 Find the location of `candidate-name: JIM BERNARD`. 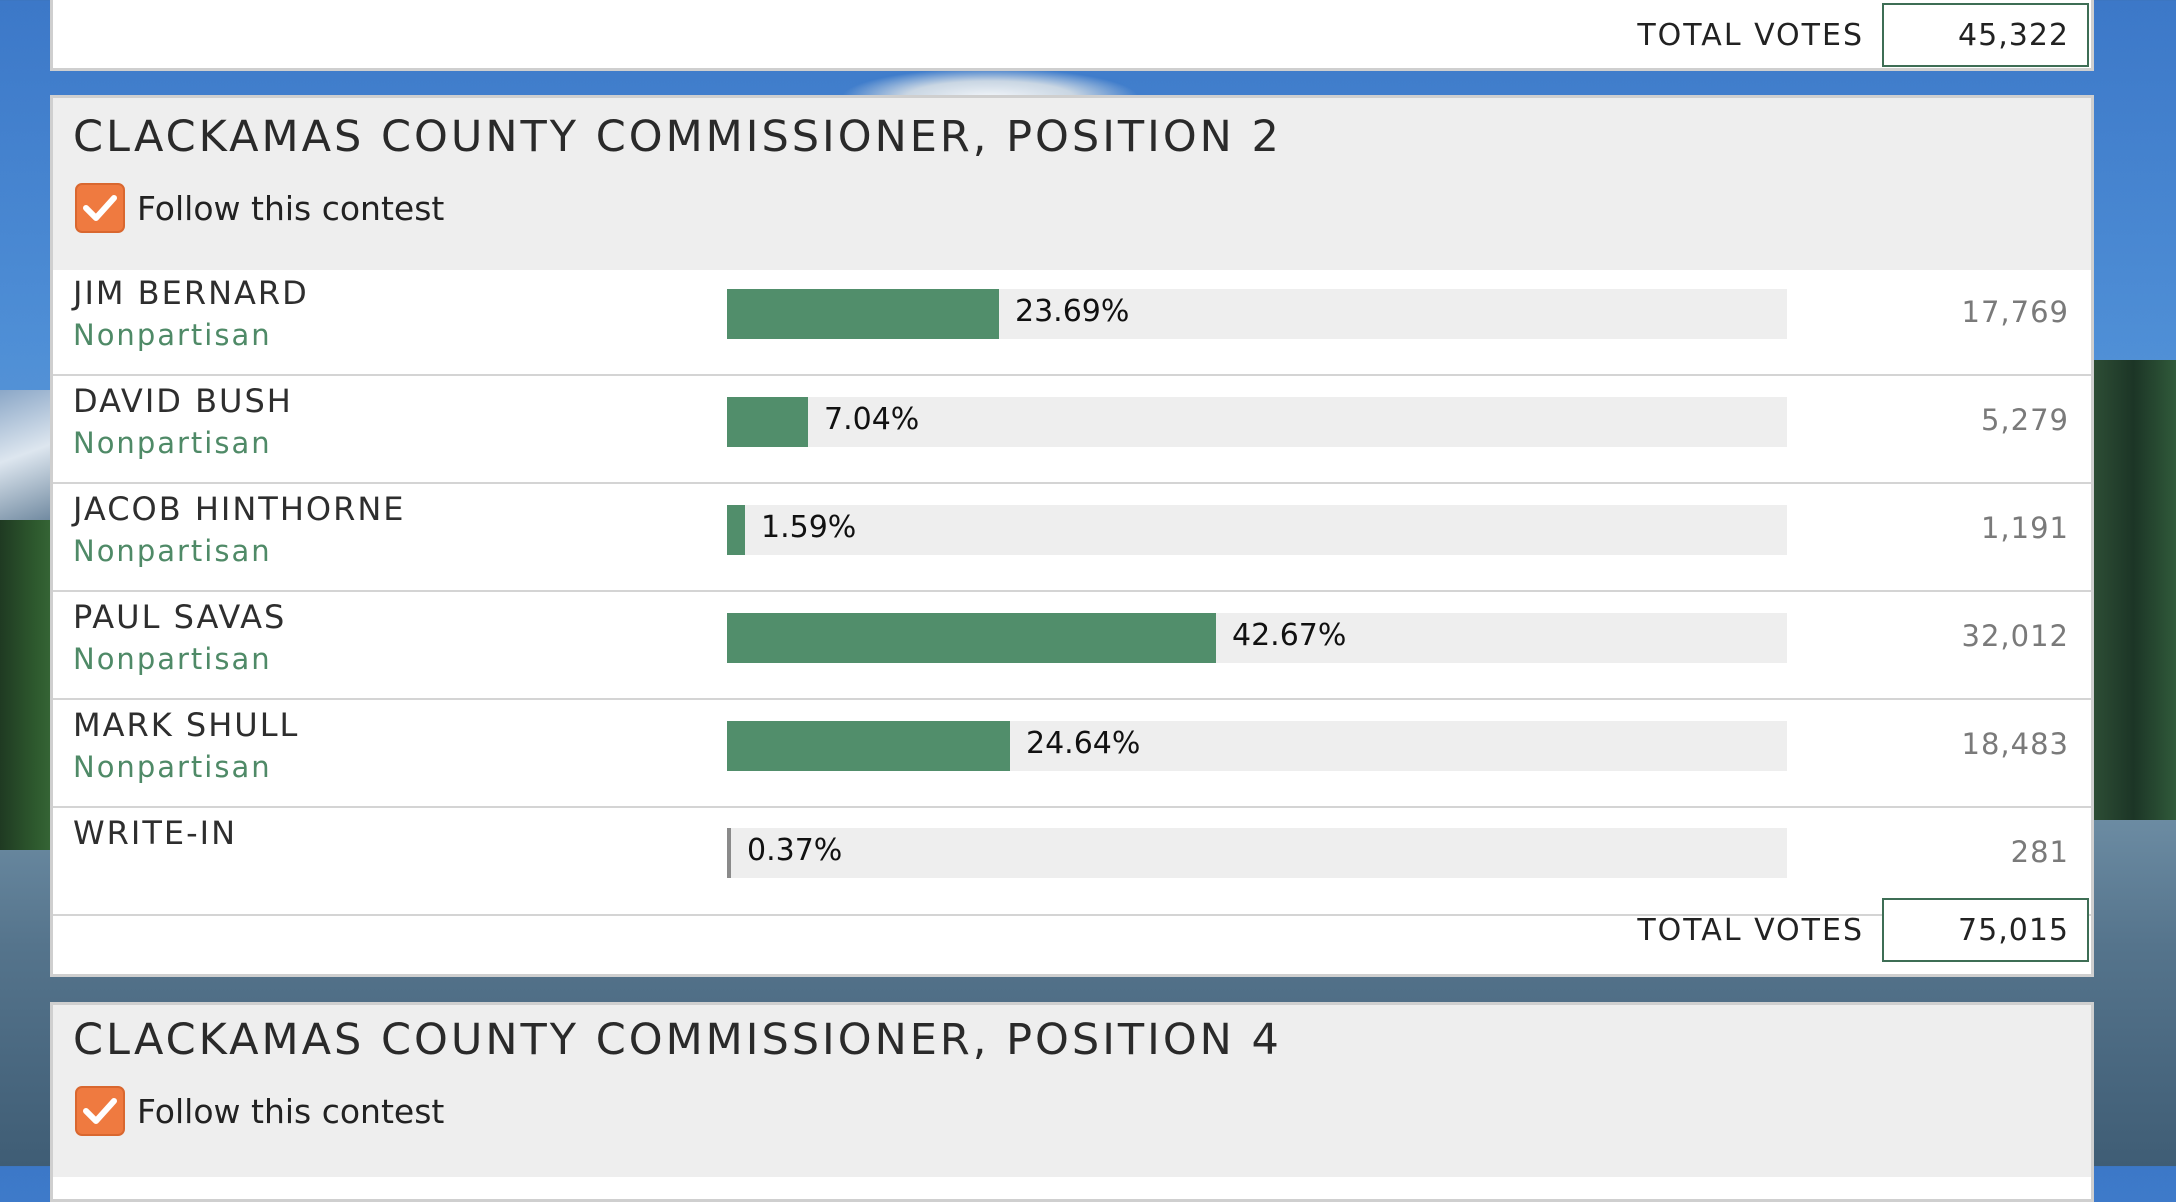

candidate-name: JIM BERNARD is located at coordinates (191, 293).